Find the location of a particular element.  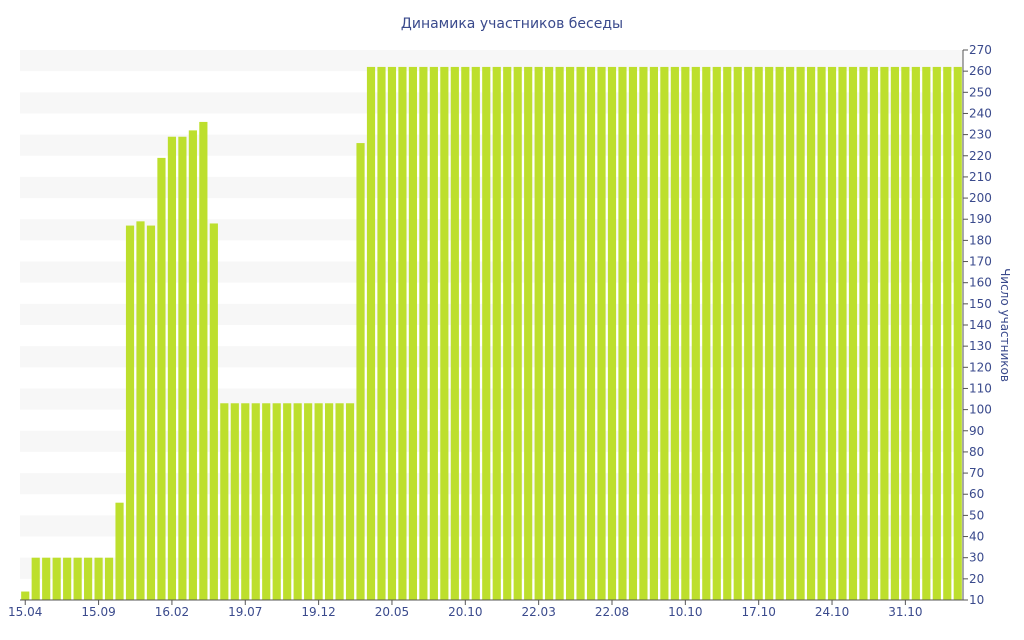

x-tick-label: 31.10 is located at coordinates (905, 612).